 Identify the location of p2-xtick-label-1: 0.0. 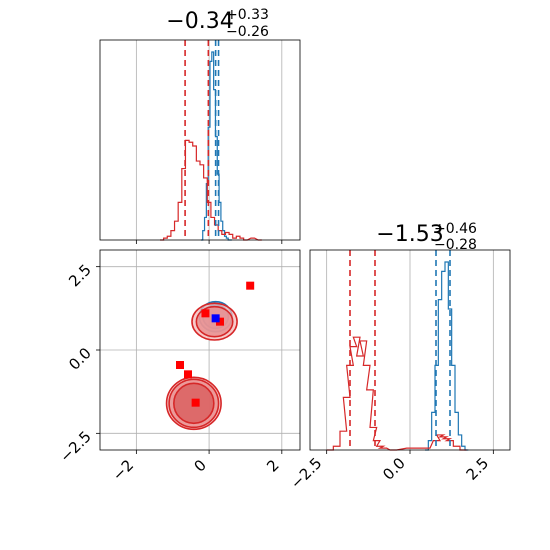
(394, 469).